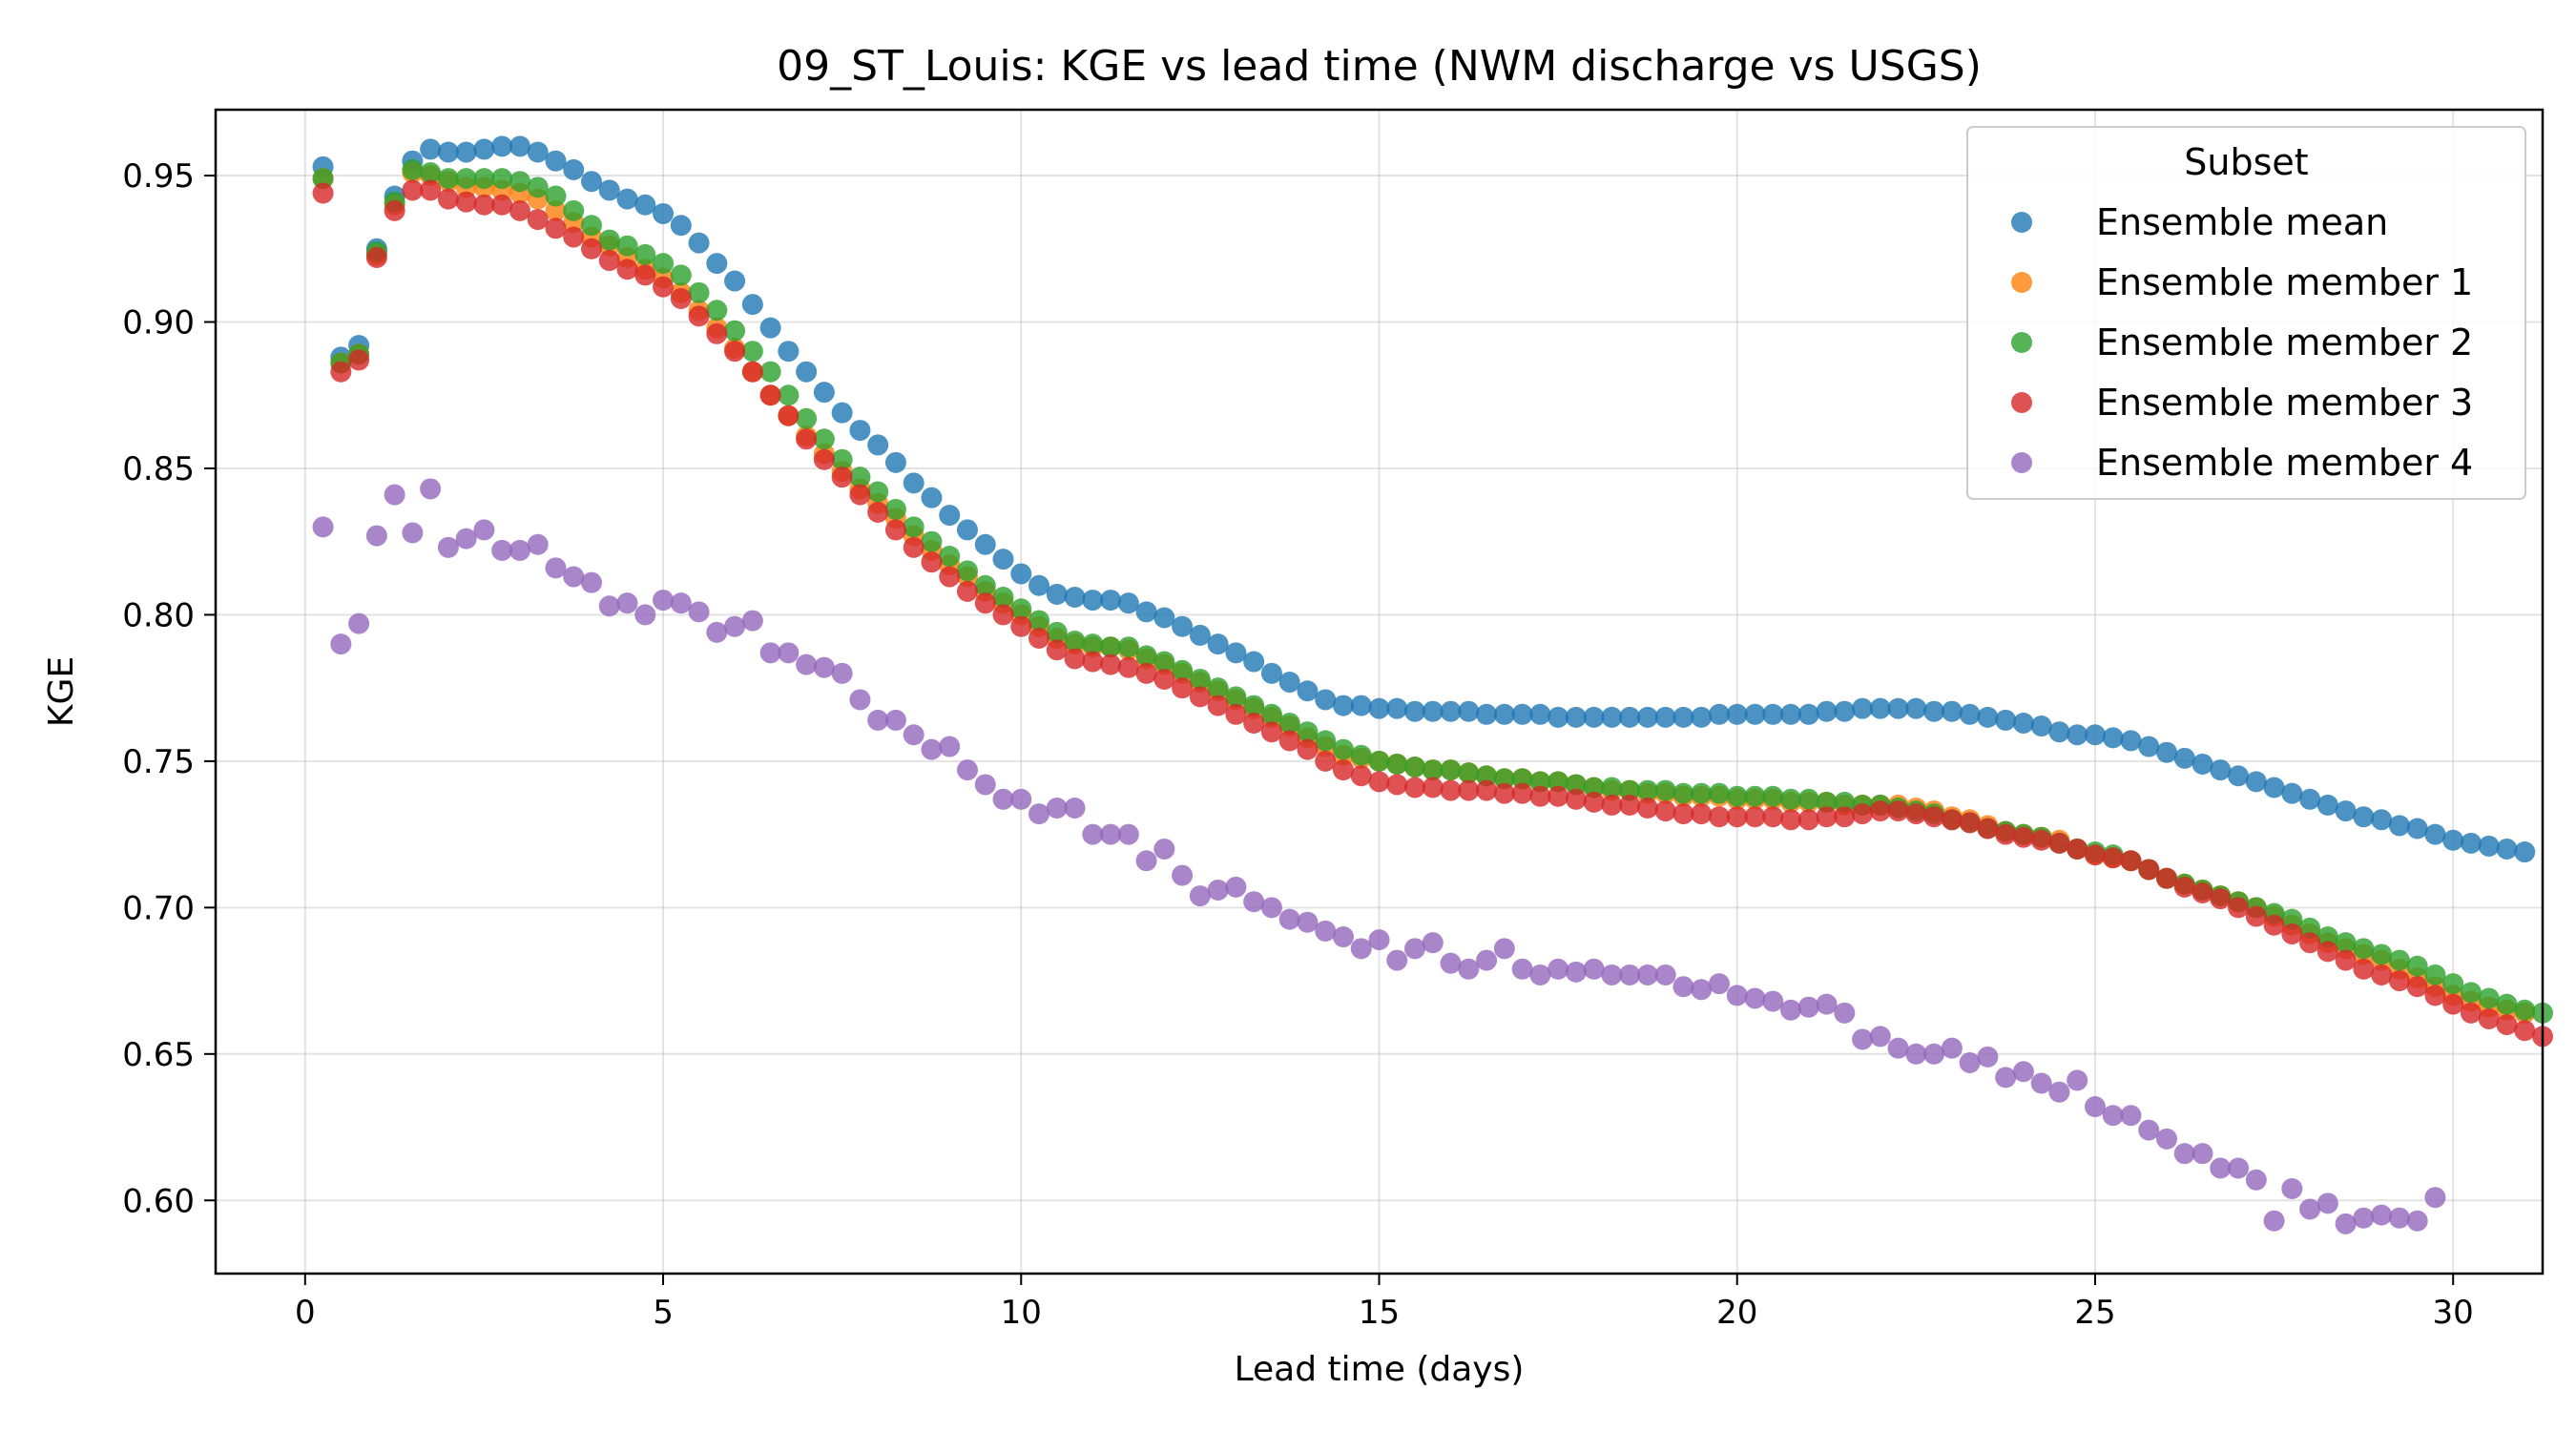  Describe the element at coordinates (158, 908) in the screenshot. I see `y-tick-label: 0.70` at that location.